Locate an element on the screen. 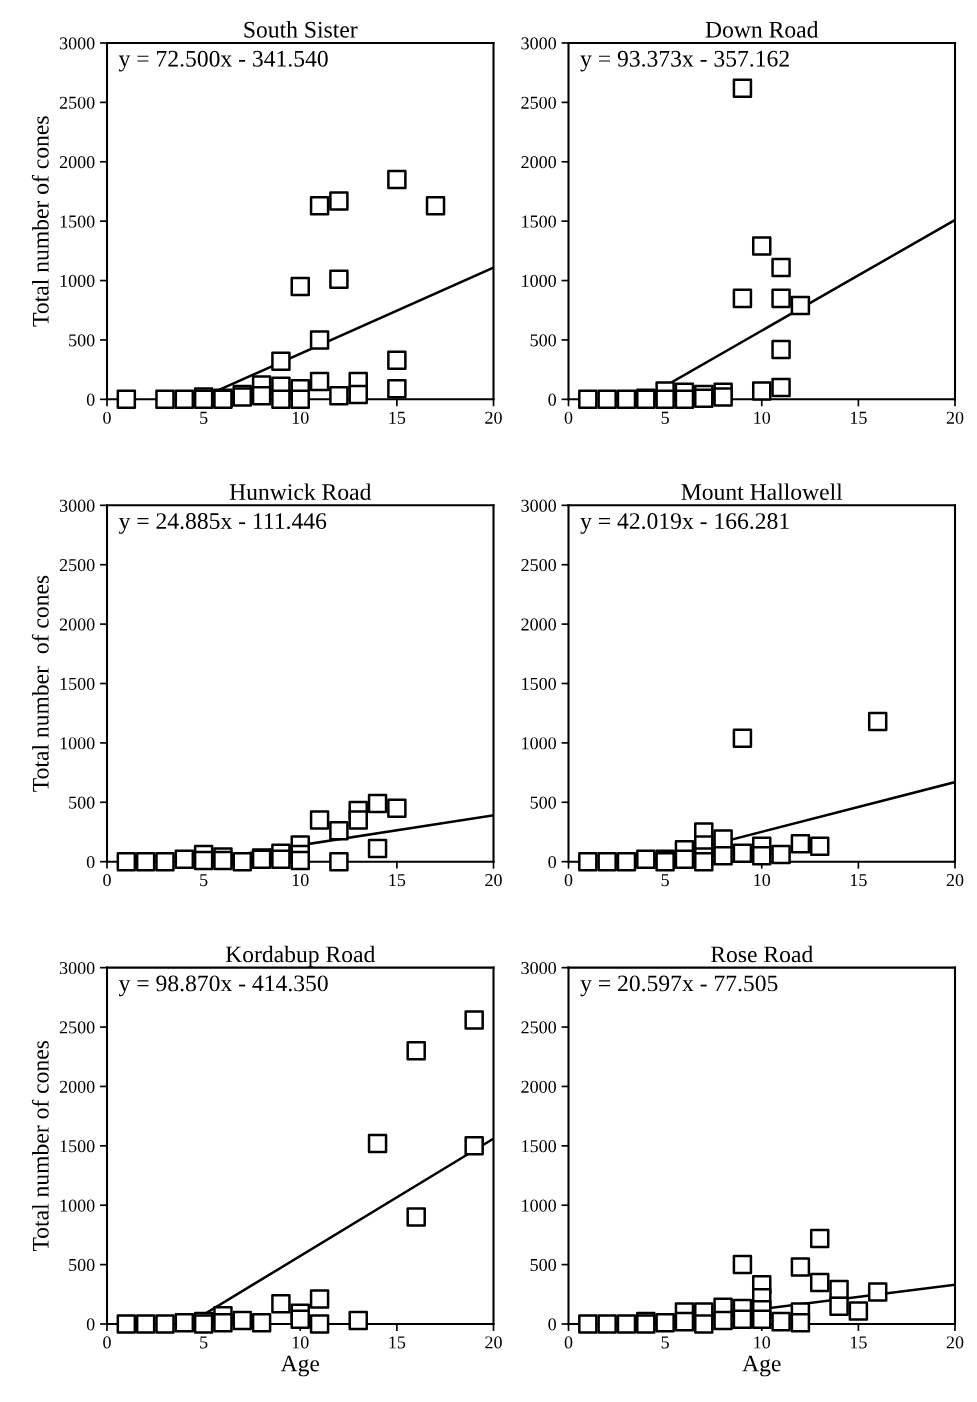 The height and width of the screenshot is (1402, 977). annotation: y = 24.885x - 111.446 is located at coordinates (222, 523).